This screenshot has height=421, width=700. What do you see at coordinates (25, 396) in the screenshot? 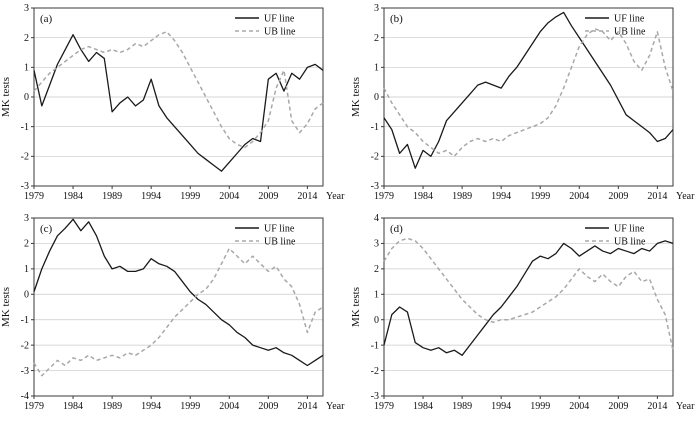
I see `svg-text: -4` at bounding box center [25, 396].